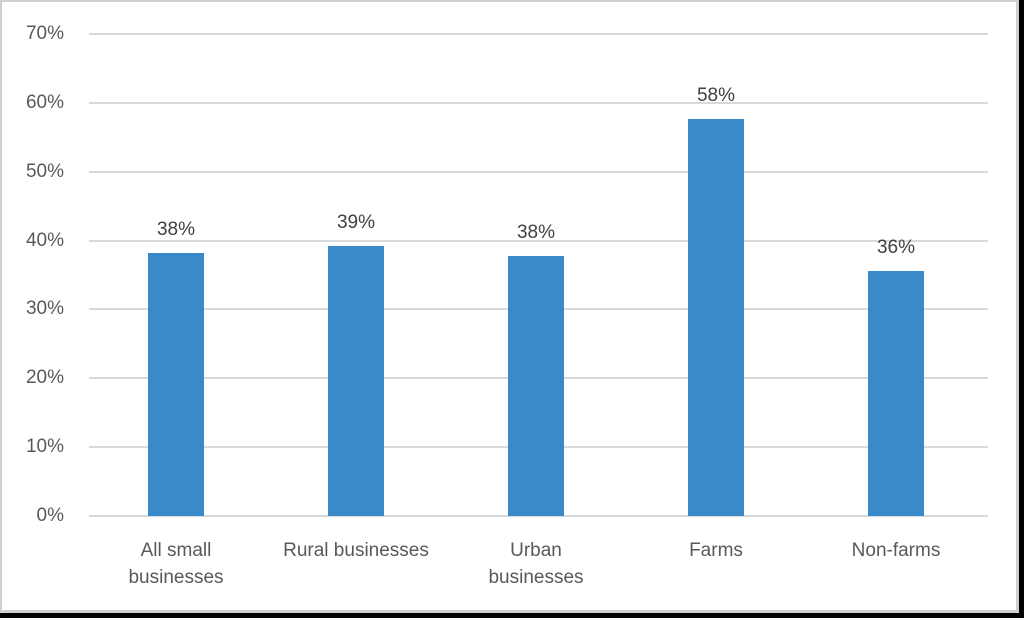  Describe the element at coordinates (44, 378) in the screenshot. I see `y-tick-label: 20%` at that location.